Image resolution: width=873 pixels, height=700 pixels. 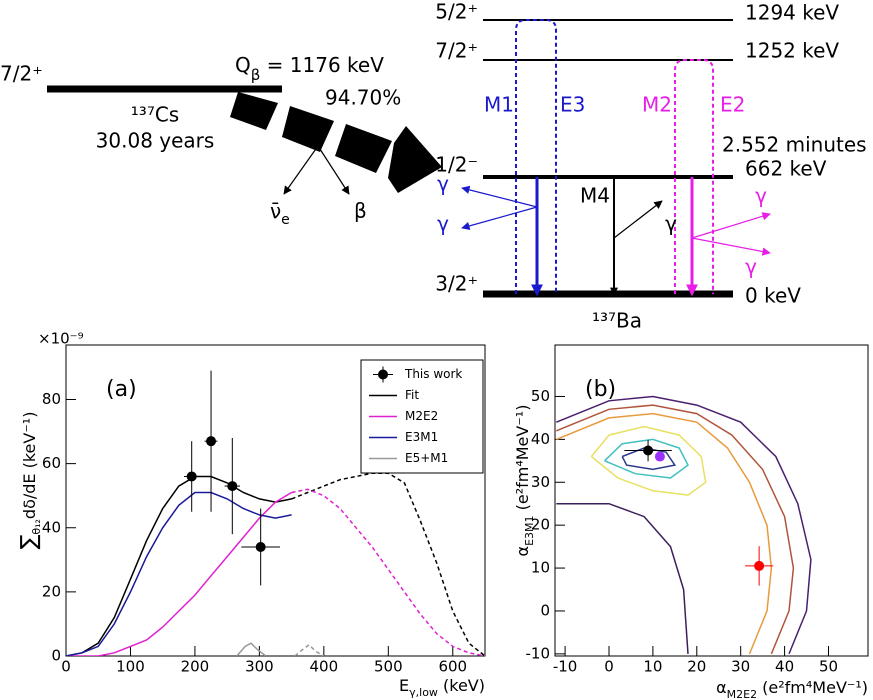 I want to click on neutrino-label: ν̄e, so click(x=280, y=214).